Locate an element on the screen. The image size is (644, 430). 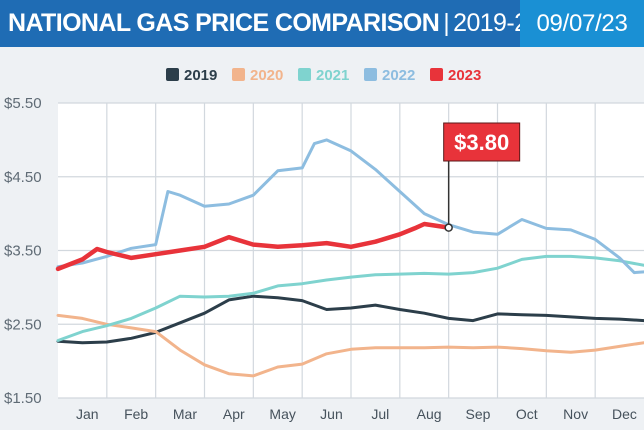
y-tick-label: $2.50 is located at coordinates (23, 324).